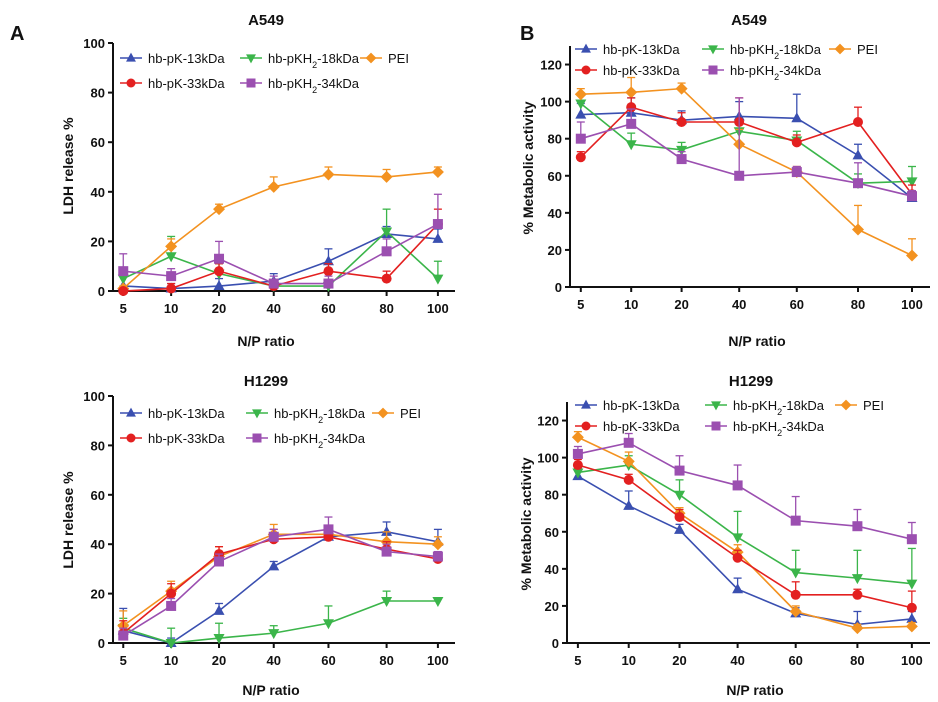  Describe the element at coordinates (555, 643) in the screenshot. I see `y-tick-label: 0` at that location.